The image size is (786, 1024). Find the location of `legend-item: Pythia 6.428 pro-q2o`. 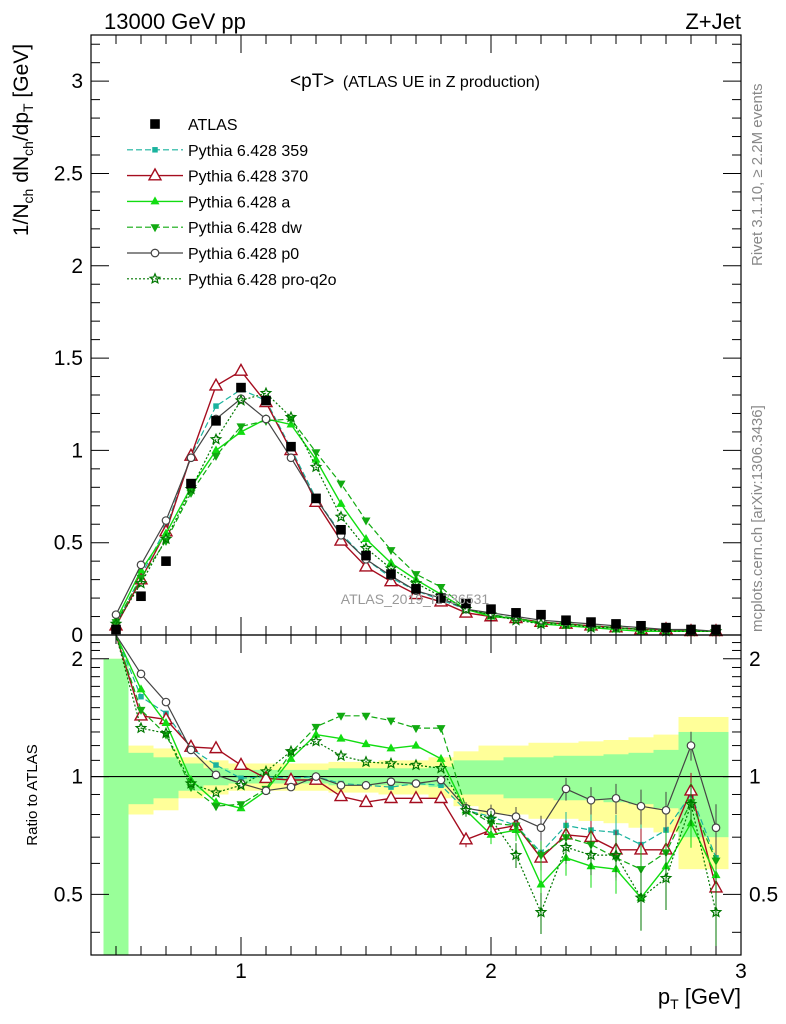

legend-item: Pythia 6.428 pro-q2o is located at coordinates (232, 280).